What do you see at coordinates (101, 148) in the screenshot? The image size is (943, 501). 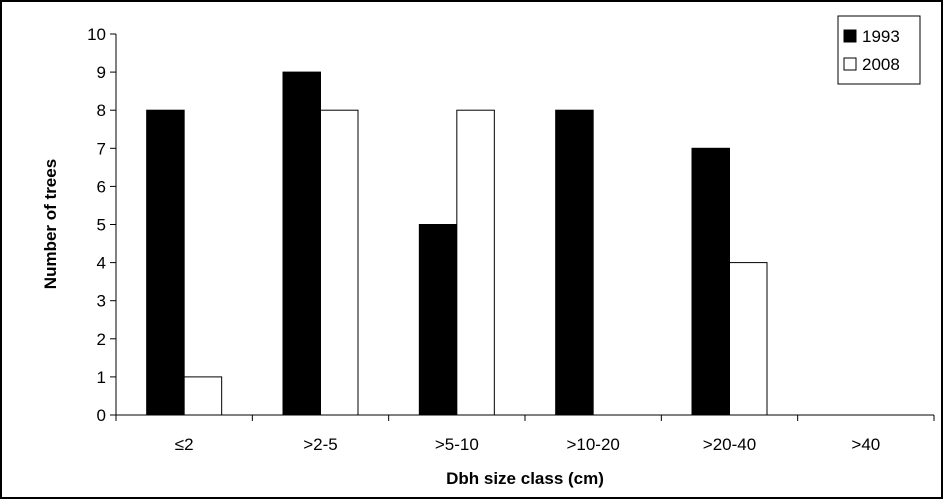 I see `y-tick-label: 7` at bounding box center [101, 148].